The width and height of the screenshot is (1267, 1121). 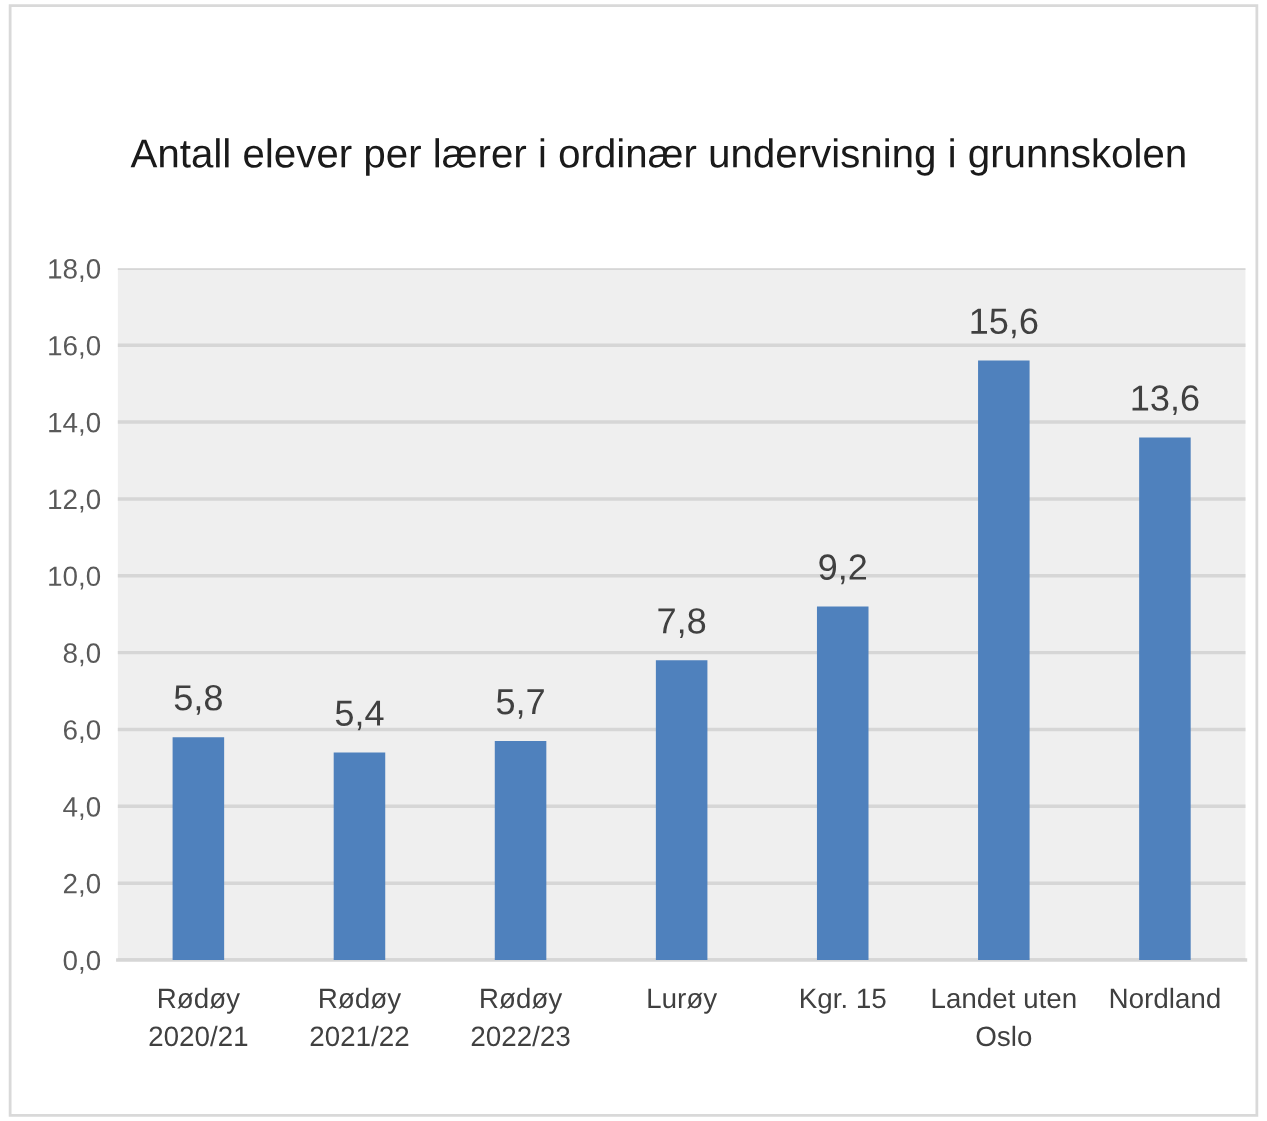 What do you see at coordinates (520, 1017) in the screenshot?
I see `x-tick-label: Rødøy 2022/23` at bounding box center [520, 1017].